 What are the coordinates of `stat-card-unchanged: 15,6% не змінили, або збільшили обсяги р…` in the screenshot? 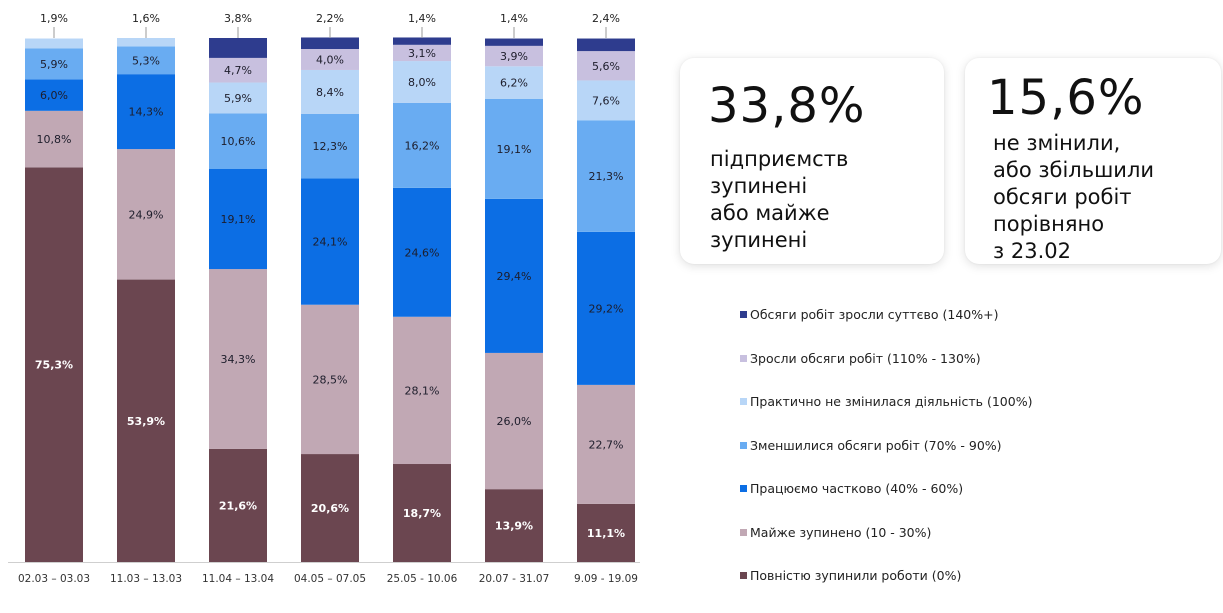 It's located at (1093, 161).